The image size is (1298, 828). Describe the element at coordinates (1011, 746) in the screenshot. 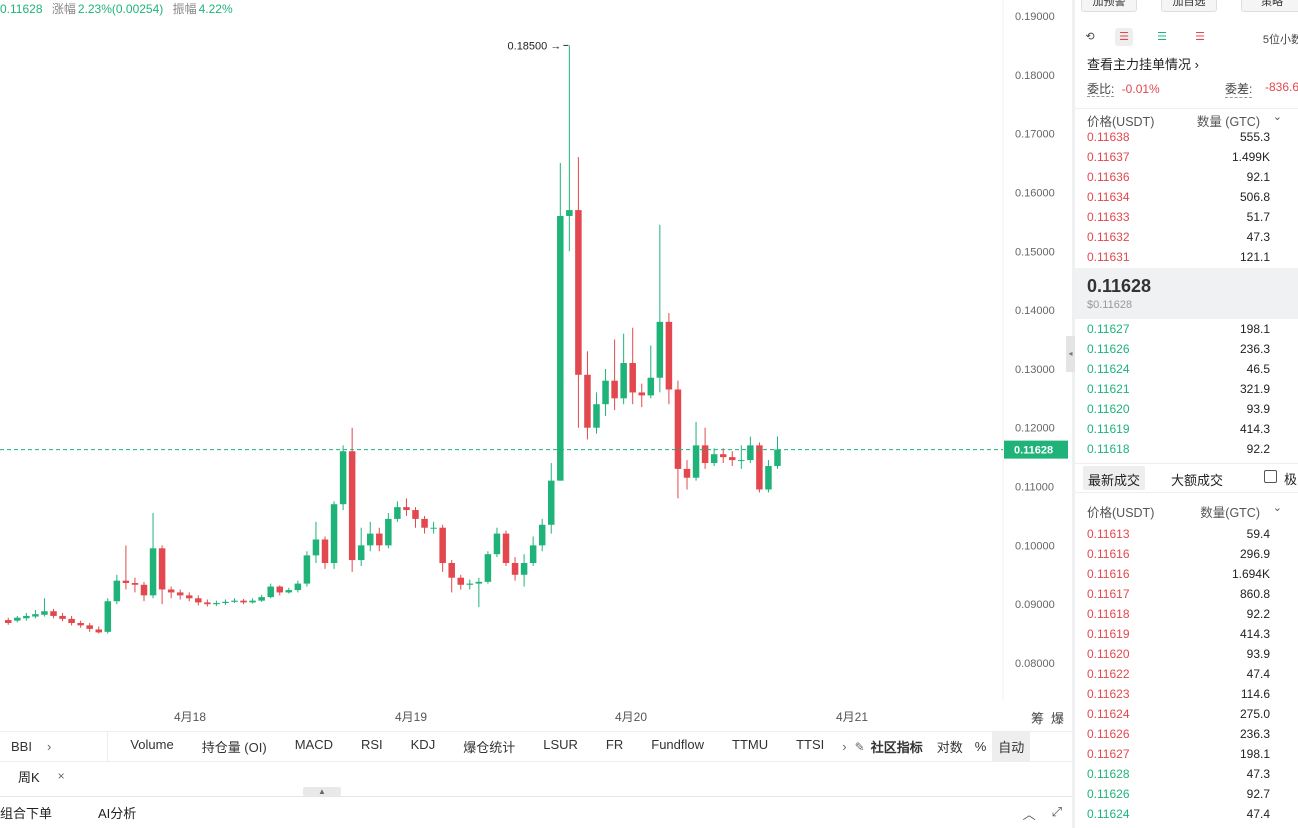

I see `auto-scale-toggle: 自动` at that location.